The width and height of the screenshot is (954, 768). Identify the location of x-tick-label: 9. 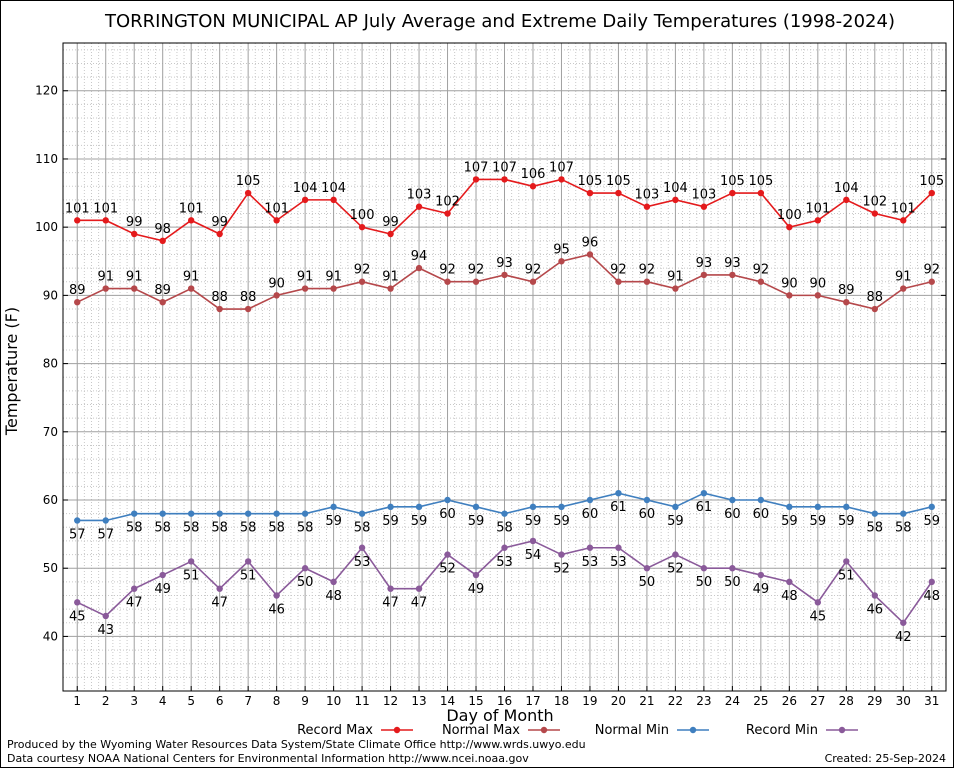
(305, 701).